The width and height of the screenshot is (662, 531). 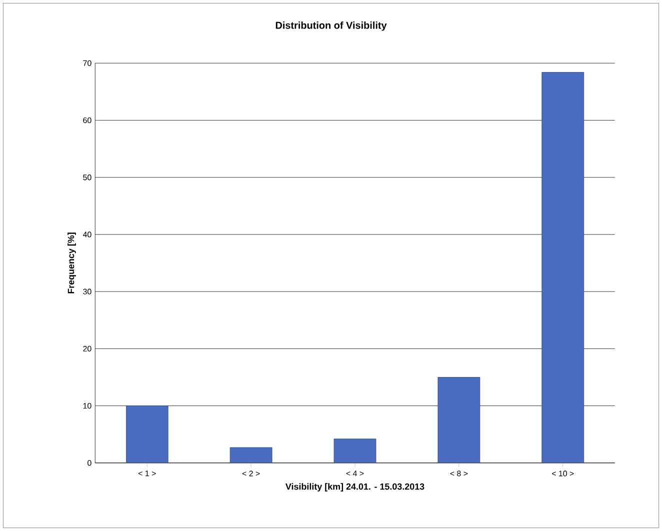 What do you see at coordinates (72, 263) in the screenshot?
I see `y-axis-title: Frequency [%]` at bounding box center [72, 263].